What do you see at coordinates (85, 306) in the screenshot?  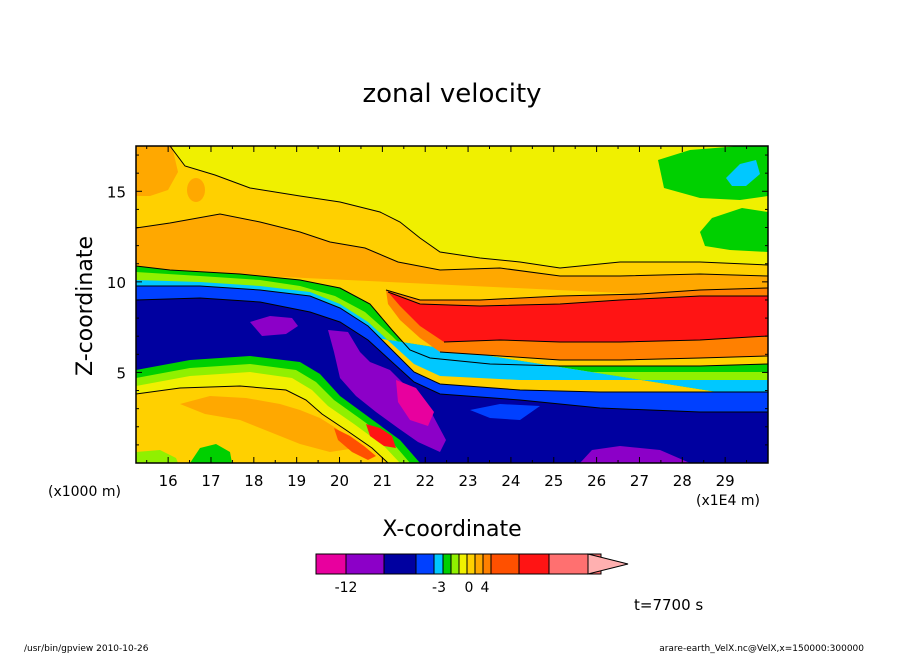 I see `y-axis-label: Z-coordinate` at bounding box center [85, 306].